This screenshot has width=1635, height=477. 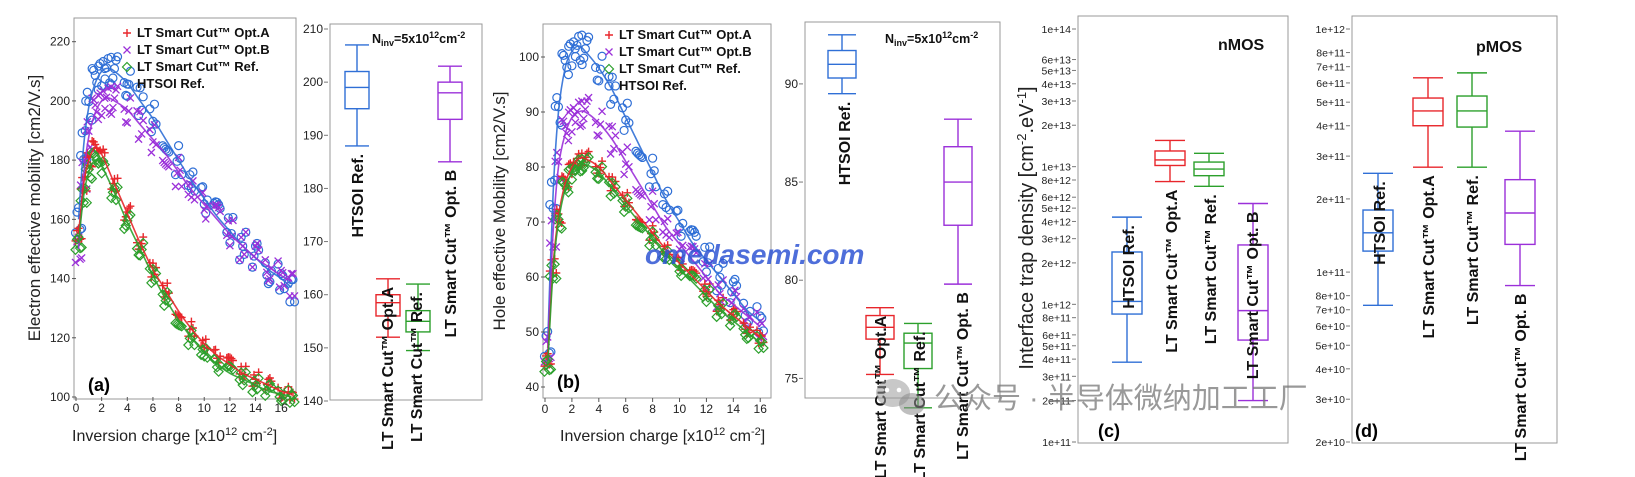 I want to click on watermark-text: omedasemi.com, so click(x=754, y=254).